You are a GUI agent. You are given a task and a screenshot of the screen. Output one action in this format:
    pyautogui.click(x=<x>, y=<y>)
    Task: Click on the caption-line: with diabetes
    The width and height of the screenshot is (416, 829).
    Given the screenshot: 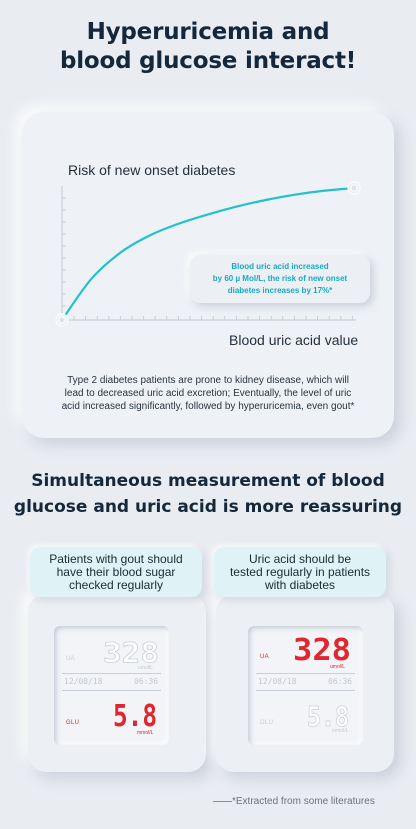 What is the action you would take?
    pyautogui.click(x=300, y=585)
    